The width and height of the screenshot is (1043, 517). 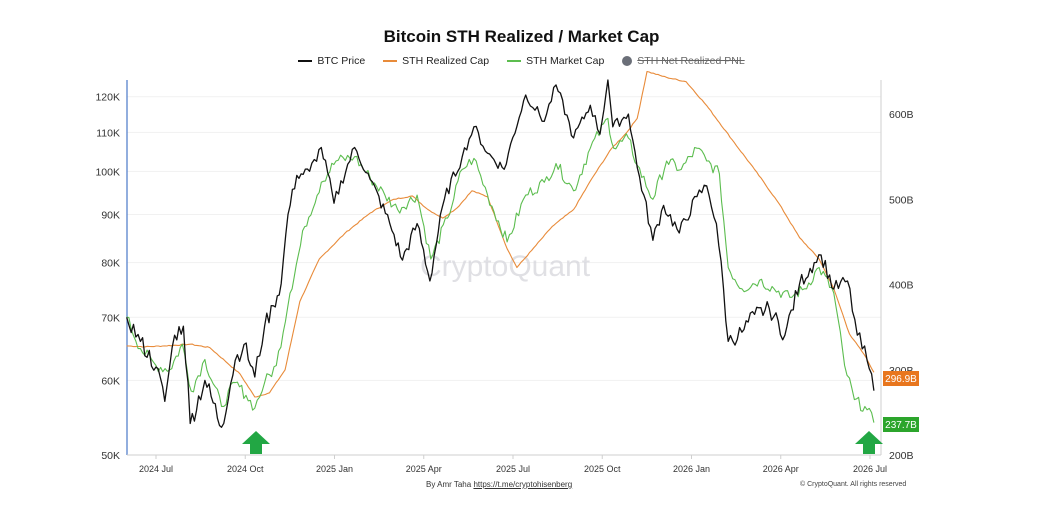 What do you see at coordinates (627, 61) in the screenshot?
I see `legend-swatch-sth-net-realized-pnl` at bounding box center [627, 61].